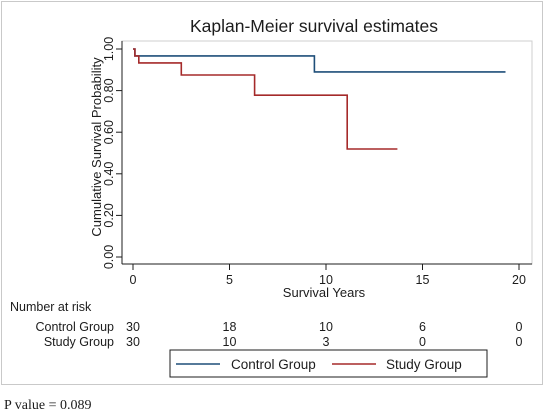 Image resolution: width=546 pixels, height=418 pixels. Describe the element at coordinates (109, 257) in the screenshot. I see `y-tick-label: 0.00` at that location.